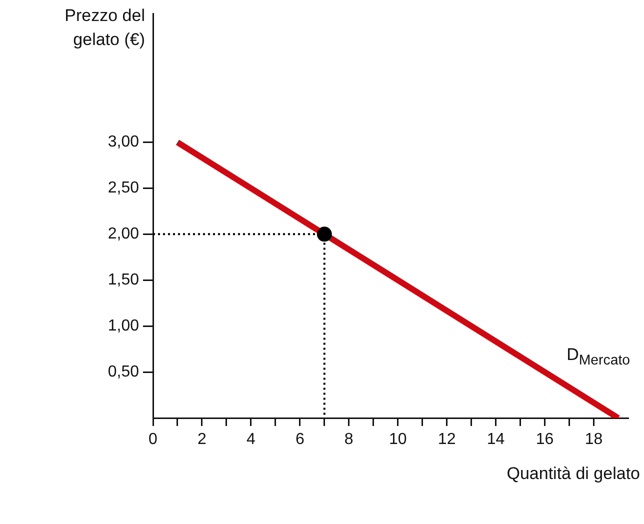 Image resolution: width=644 pixels, height=524 pixels. What do you see at coordinates (593, 439) in the screenshot?
I see `x-tick-label: 18` at bounding box center [593, 439].